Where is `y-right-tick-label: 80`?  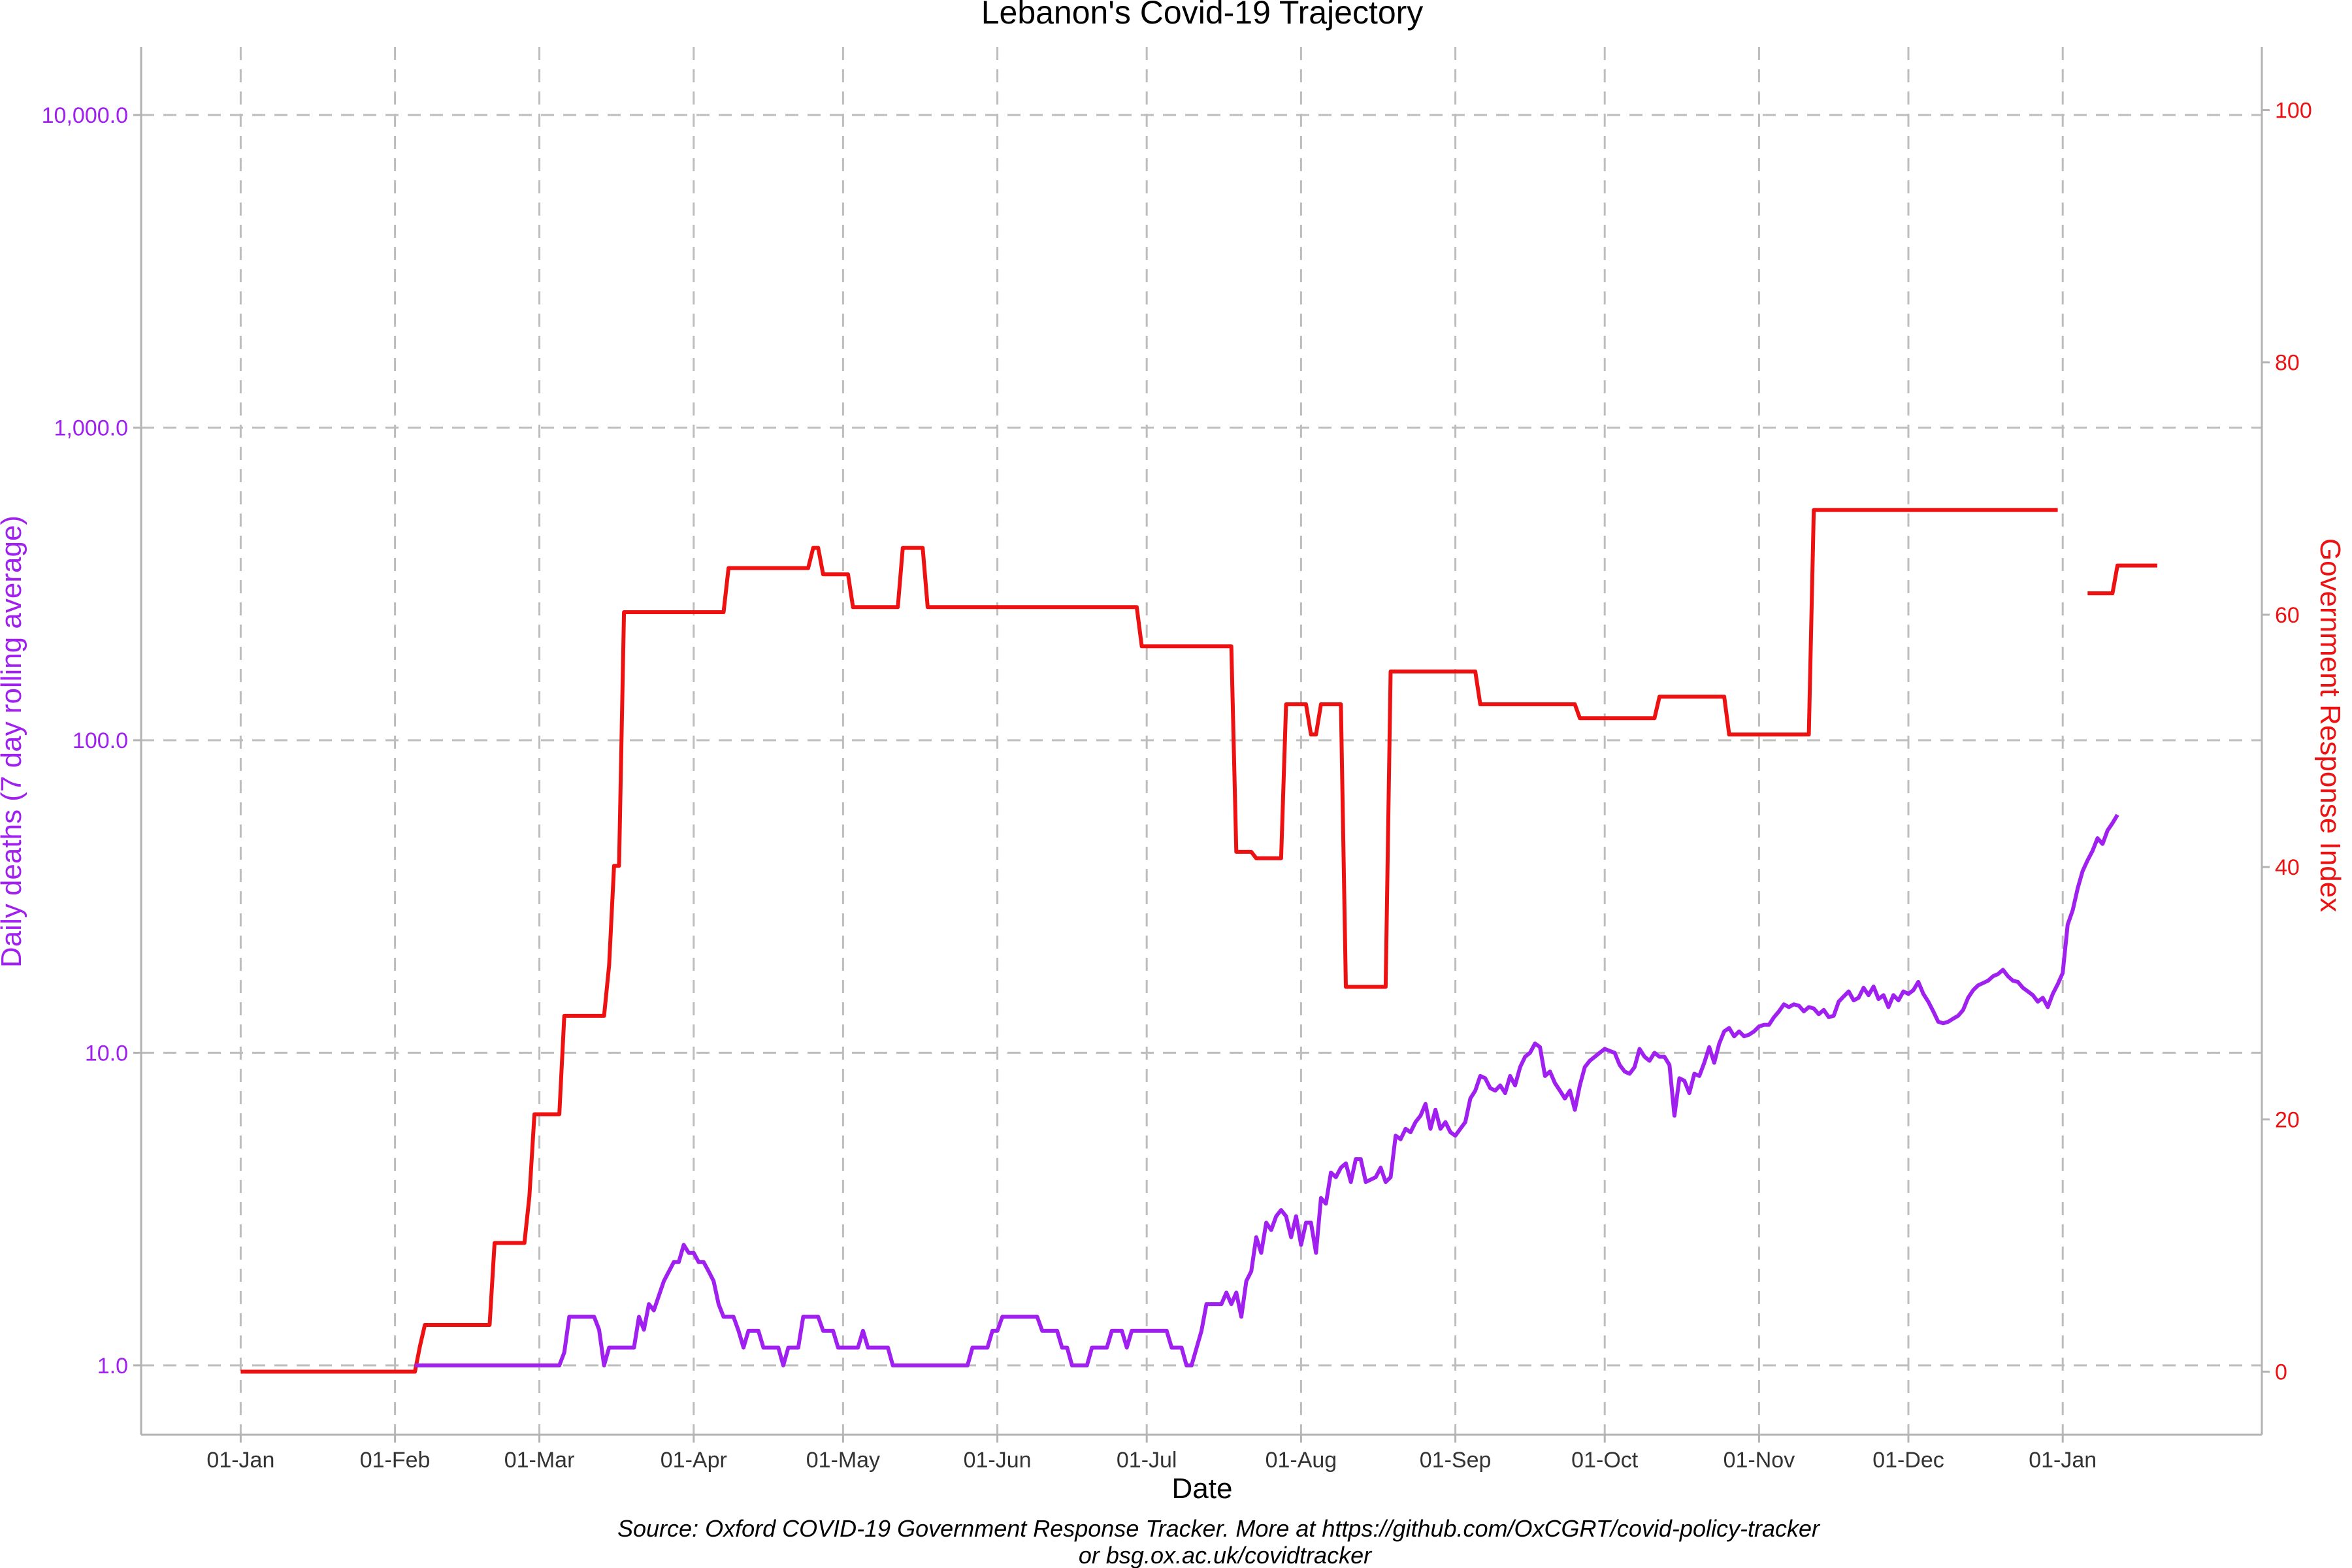 y-right-tick-label: 80 is located at coordinates (2287, 363).